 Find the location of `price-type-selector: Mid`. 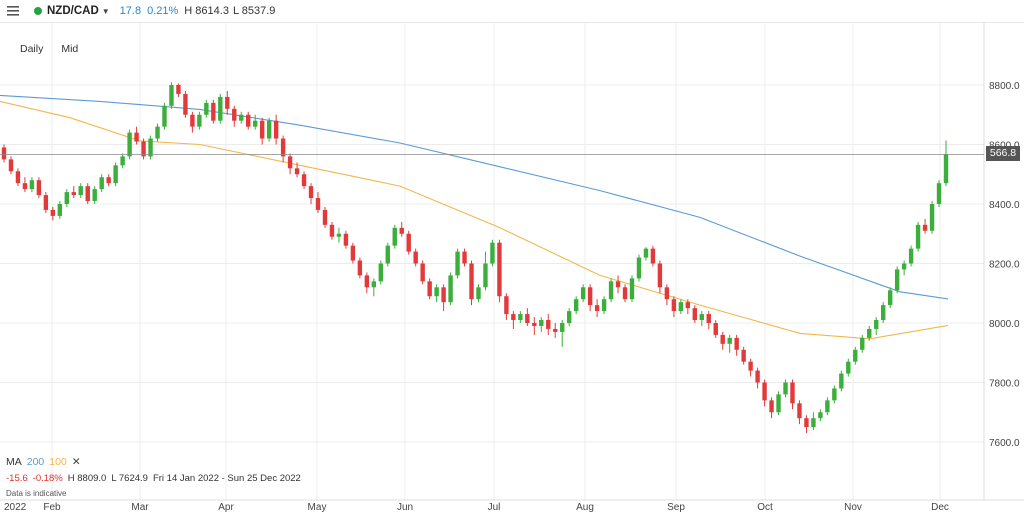

price-type-selector: Mid is located at coordinates (70, 49).